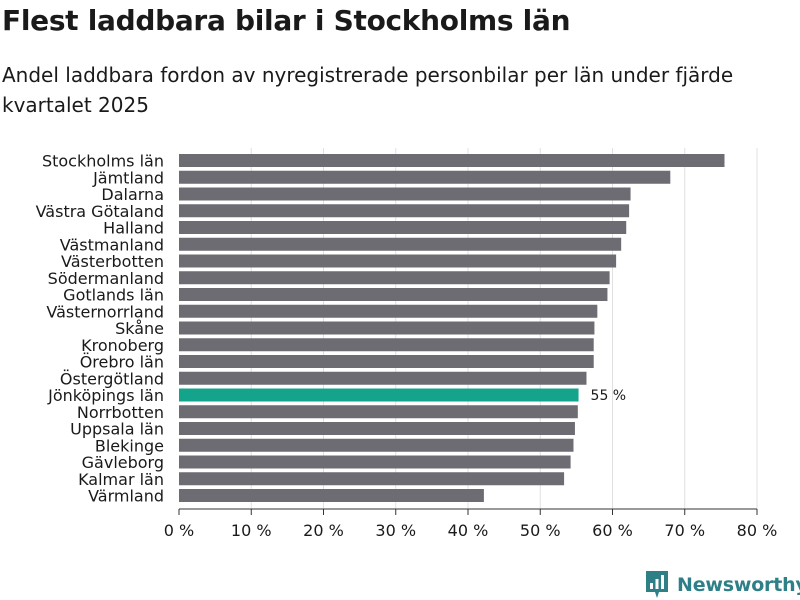 The width and height of the screenshot is (800, 600). Describe the element at coordinates (684, 530) in the screenshot. I see `x-tick-label: 70 %` at that location.